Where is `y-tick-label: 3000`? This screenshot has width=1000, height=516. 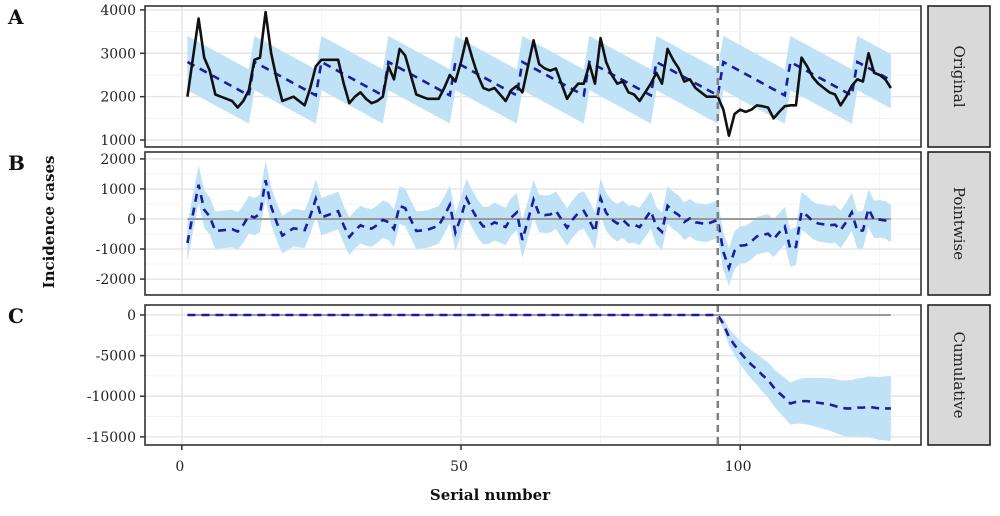
y-tick-label: 3000 is located at coordinates (118, 54).